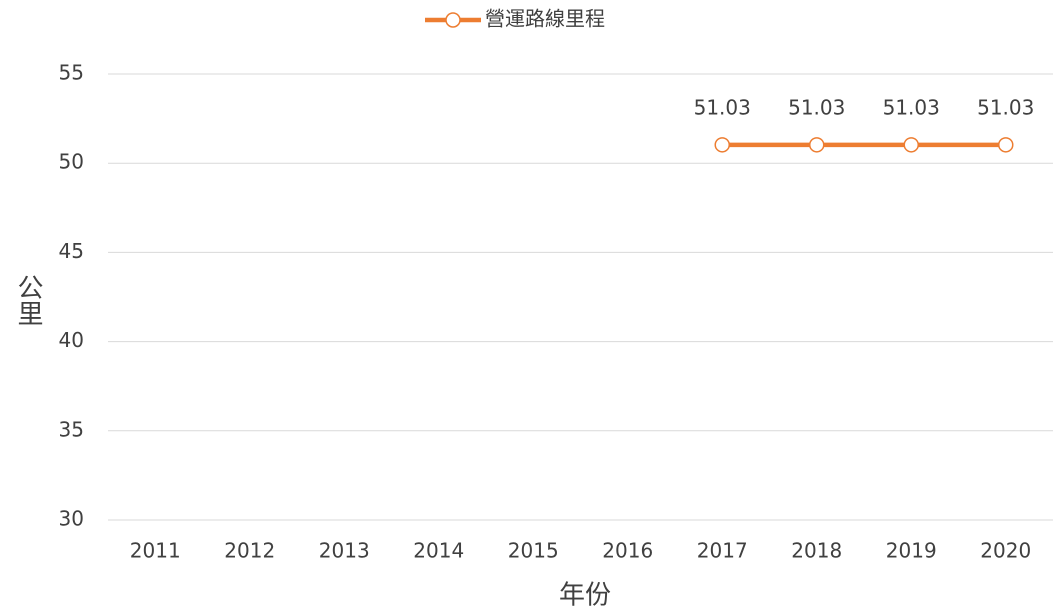 The width and height of the screenshot is (1053, 614). I want to click on y-tick-label: 50, so click(71, 162).